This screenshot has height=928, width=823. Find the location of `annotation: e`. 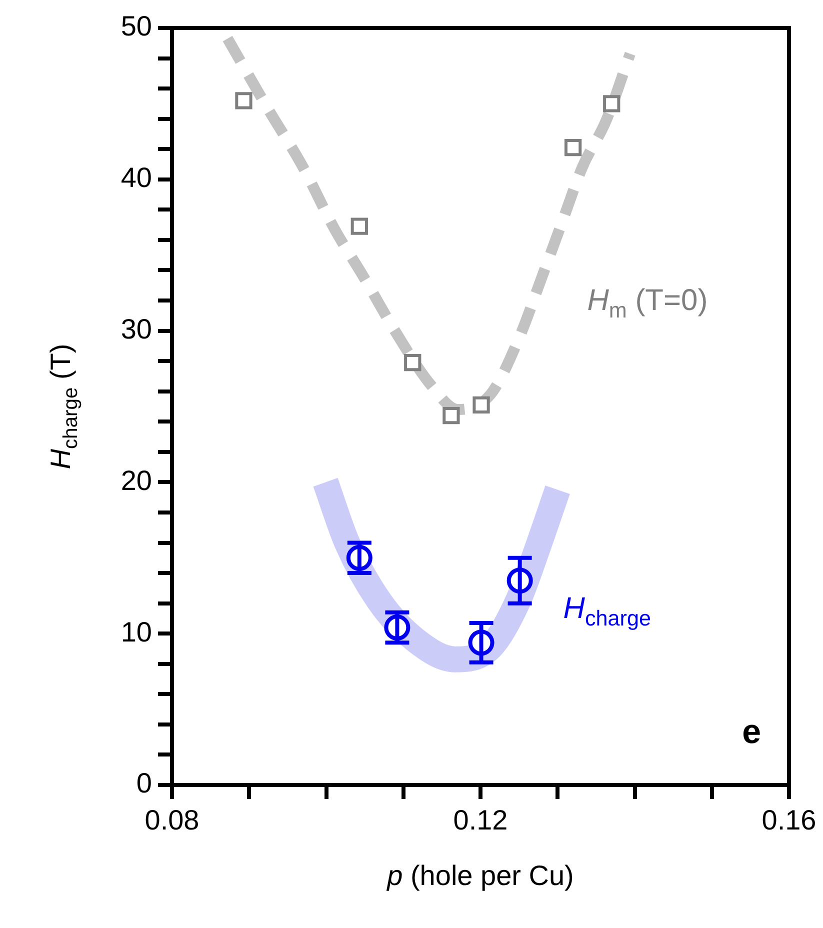

annotation: e is located at coordinates (751, 732).